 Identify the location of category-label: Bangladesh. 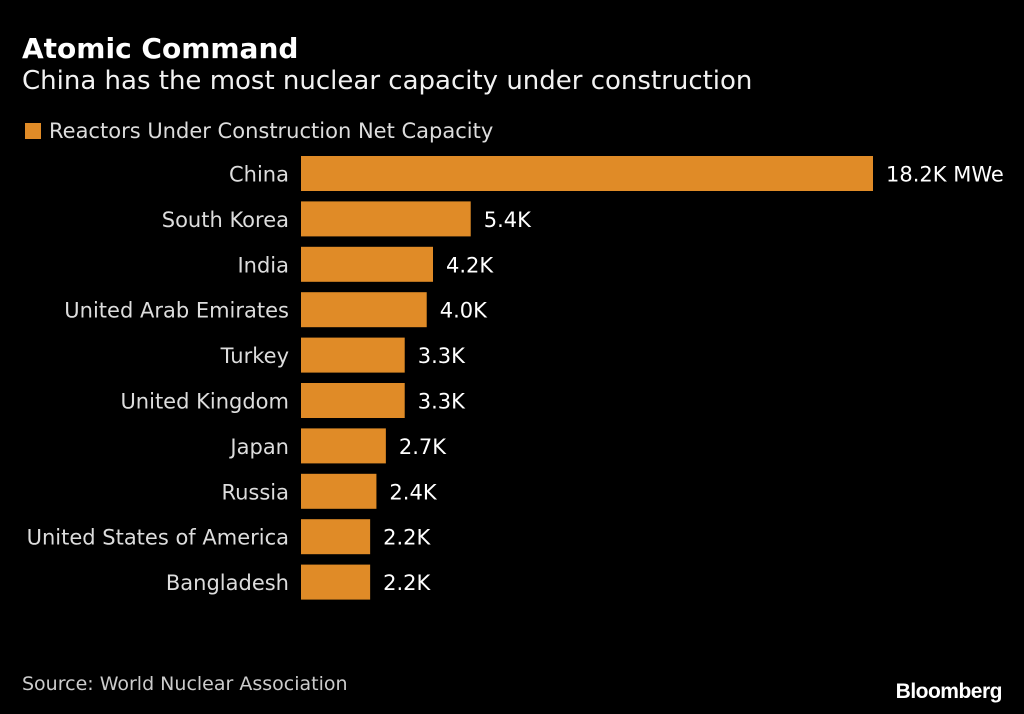
(227, 583).